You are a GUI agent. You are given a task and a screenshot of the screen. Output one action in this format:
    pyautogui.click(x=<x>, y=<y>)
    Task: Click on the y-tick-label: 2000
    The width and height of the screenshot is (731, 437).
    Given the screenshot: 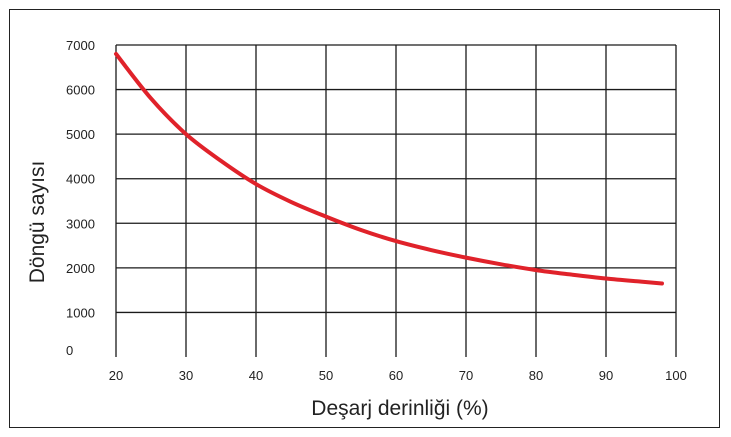 What is the action you would take?
    pyautogui.click(x=80, y=268)
    